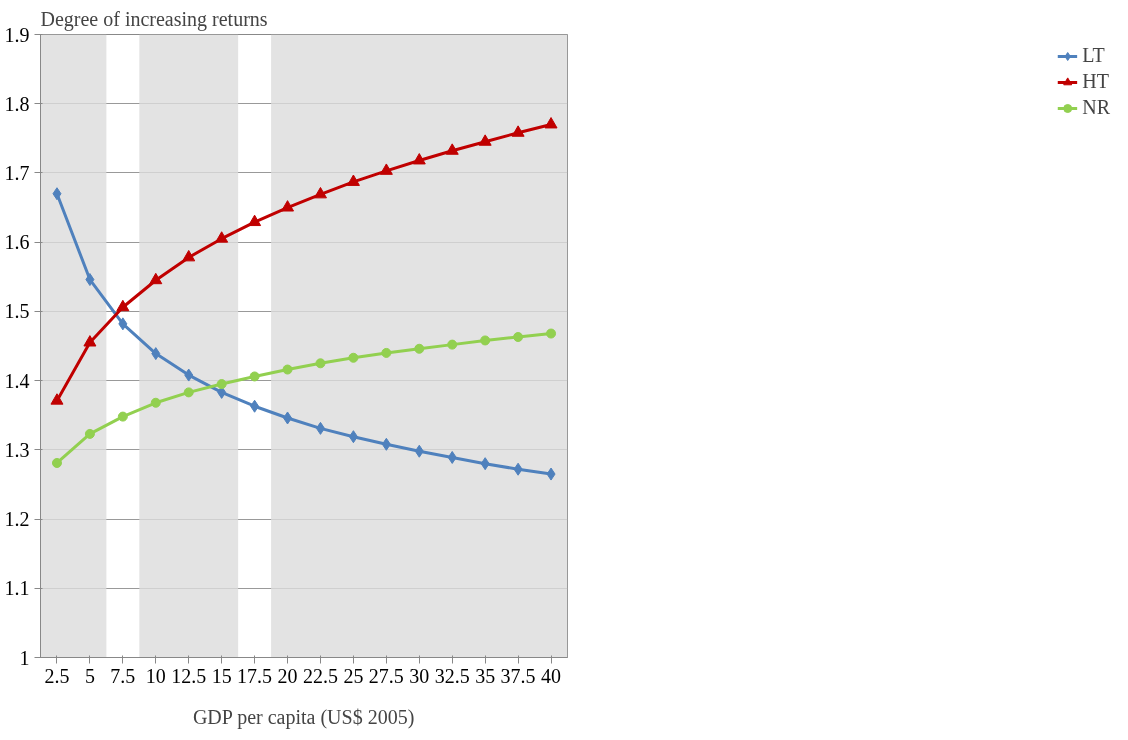  I want to click on x-tick-label: 22.5, so click(320, 675).